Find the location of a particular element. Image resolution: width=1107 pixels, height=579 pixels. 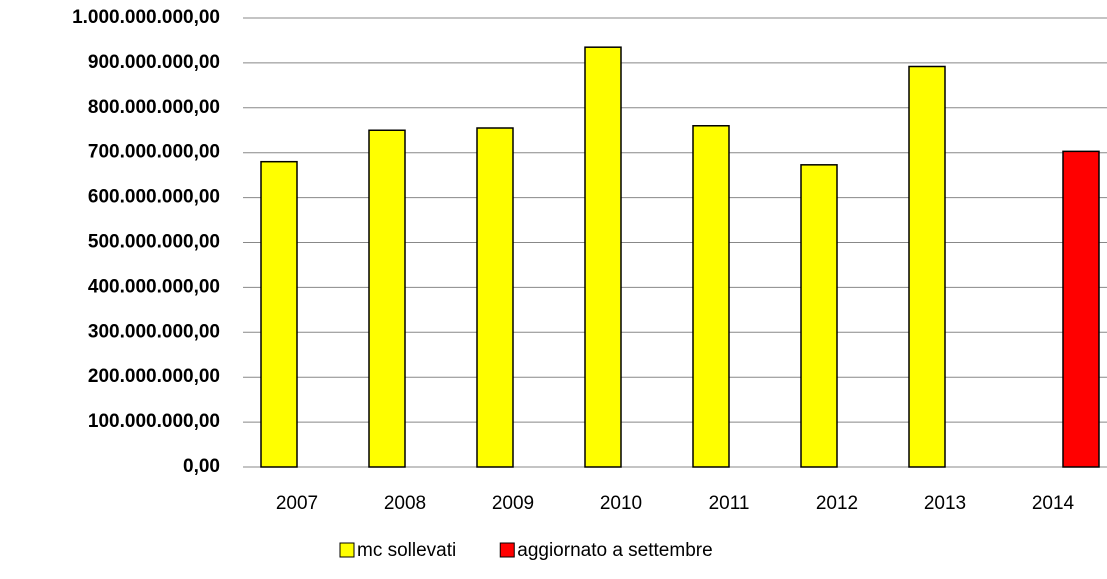

x-tick-label: 2011 is located at coordinates (729, 503).